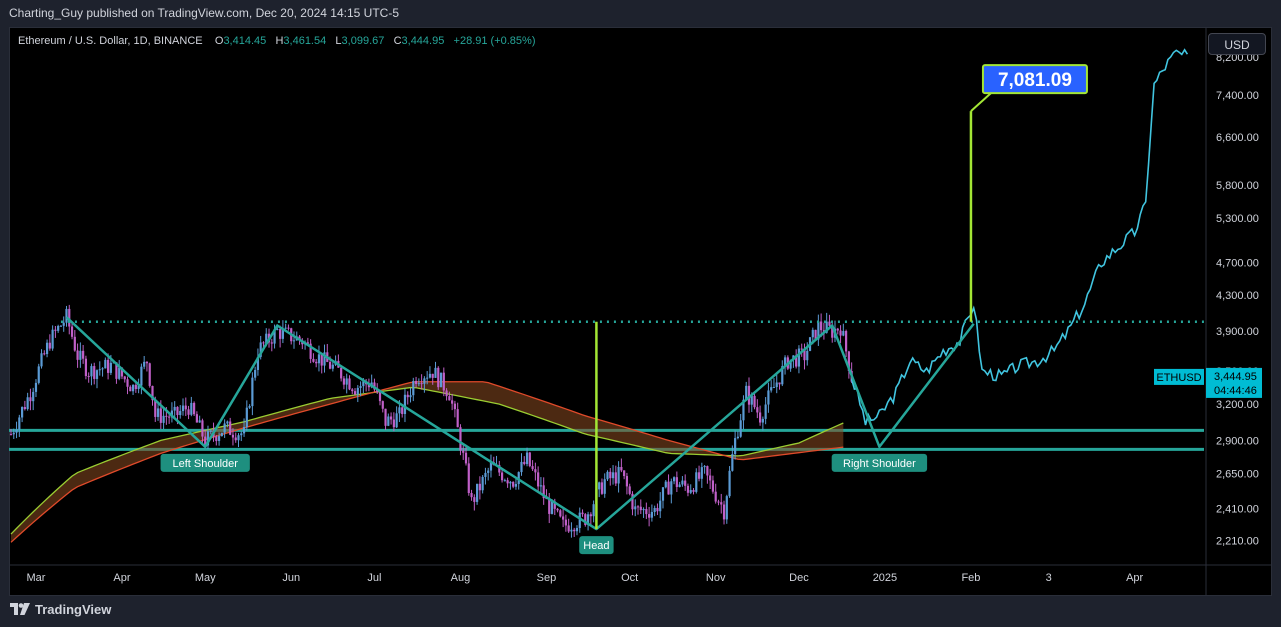 The image size is (1281, 627). I want to click on price-tick-7: 3,900.00, so click(1237, 332).